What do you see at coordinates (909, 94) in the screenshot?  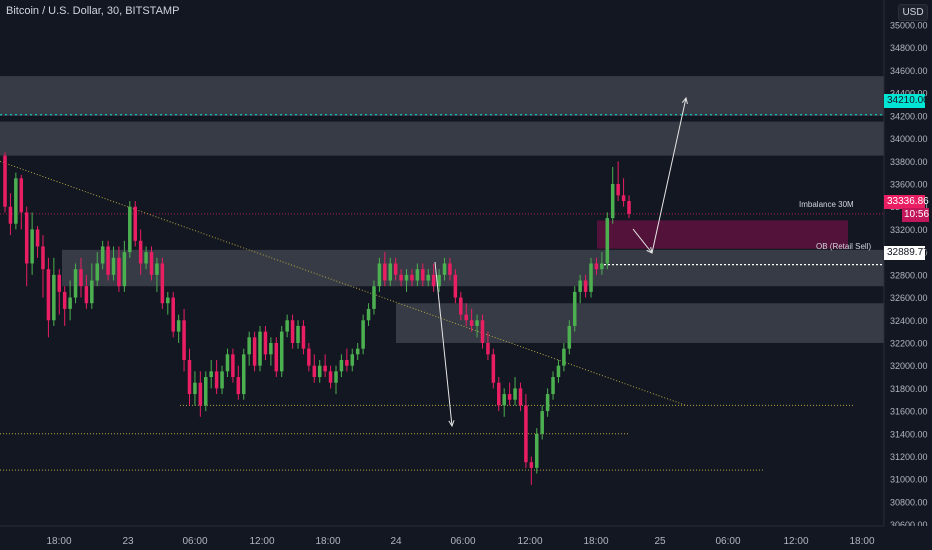 I see `y-tick-label: 34400.00` at bounding box center [909, 94].